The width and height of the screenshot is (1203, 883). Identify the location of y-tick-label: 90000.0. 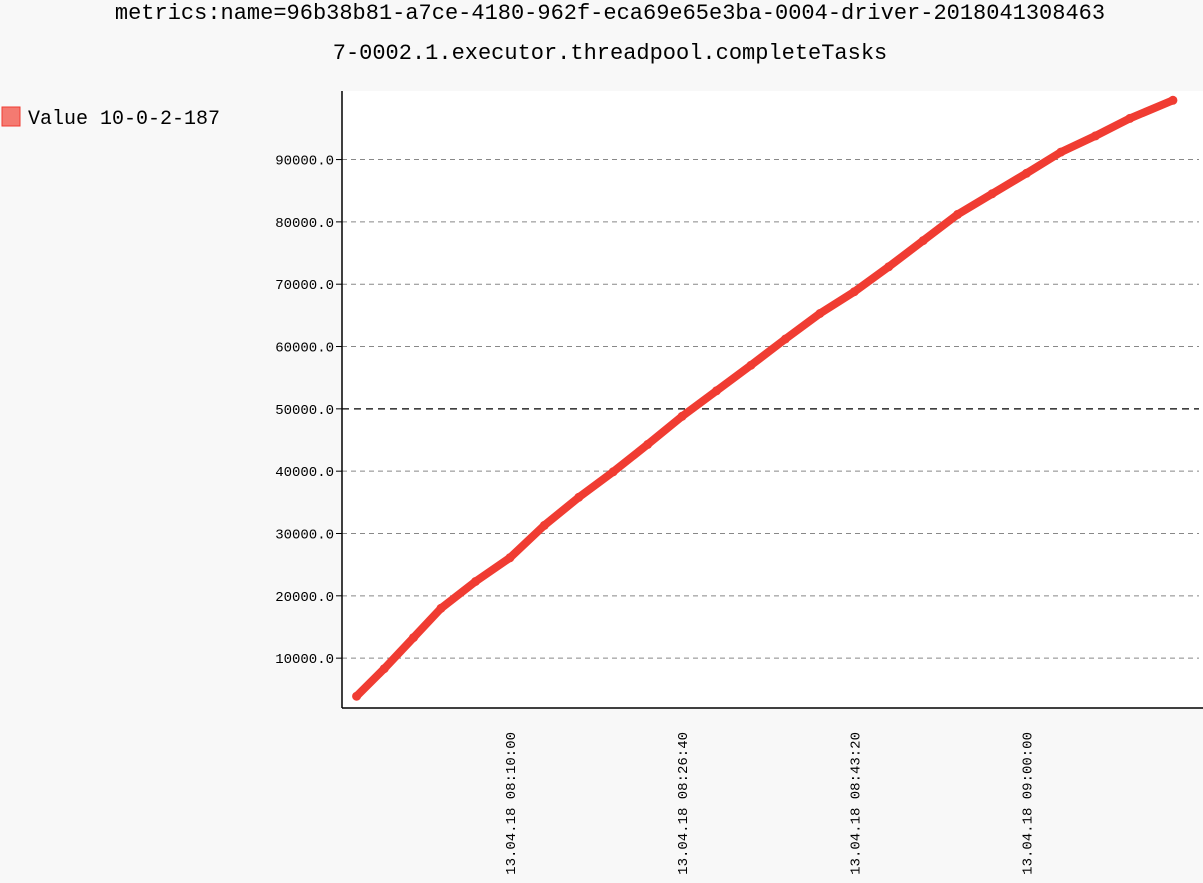
(304, 162).